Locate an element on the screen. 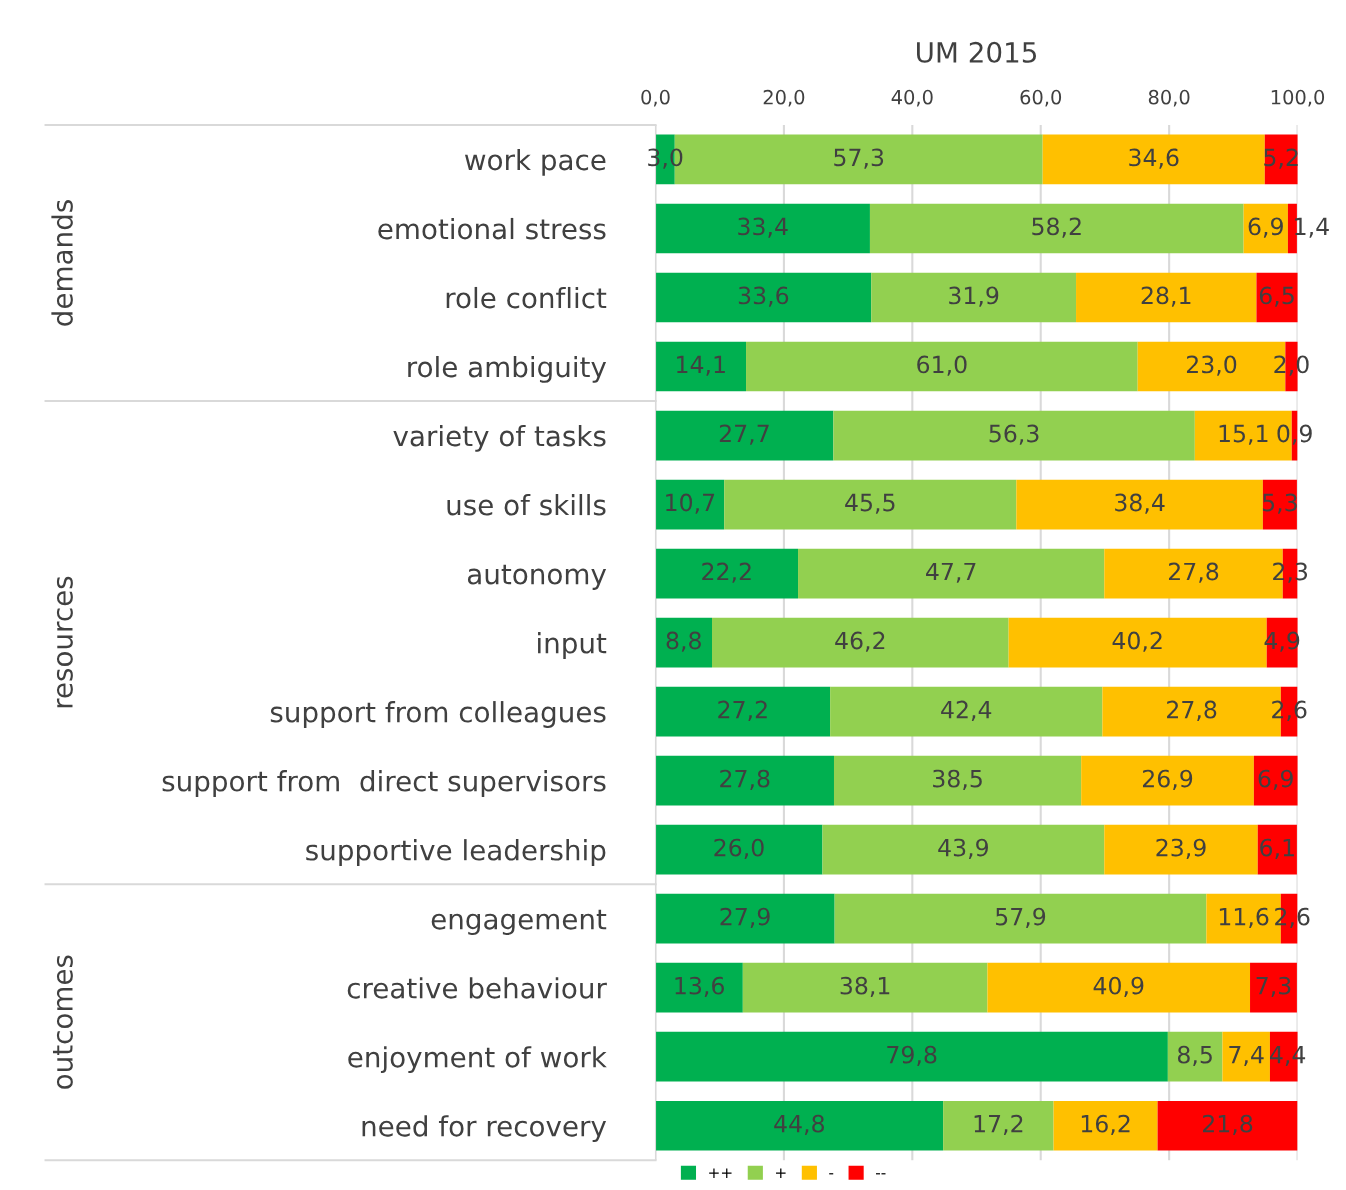 The width and height of the screenshot is (1346, 1190). x-tick-label: 0,0 is located at coordinates (655, 98).